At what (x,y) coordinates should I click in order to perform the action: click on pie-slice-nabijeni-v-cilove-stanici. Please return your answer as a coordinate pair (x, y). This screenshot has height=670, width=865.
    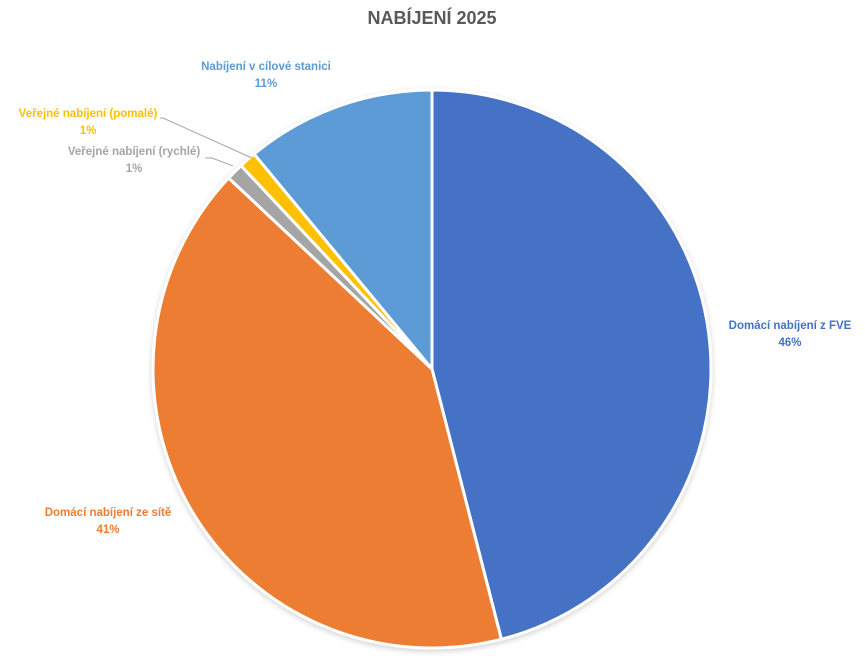
    Looking at the image, I should click on (343, 229).